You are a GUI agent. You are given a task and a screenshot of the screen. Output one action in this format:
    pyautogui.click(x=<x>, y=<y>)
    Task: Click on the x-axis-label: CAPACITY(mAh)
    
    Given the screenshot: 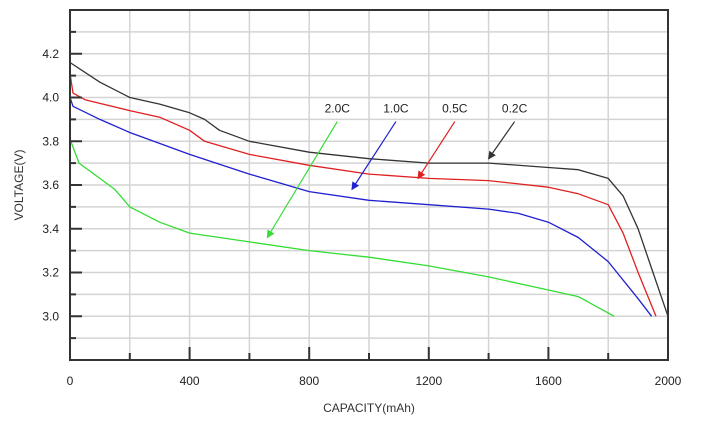 What is the action you would take?
    pyautogui.click(x=369, y=408)
    